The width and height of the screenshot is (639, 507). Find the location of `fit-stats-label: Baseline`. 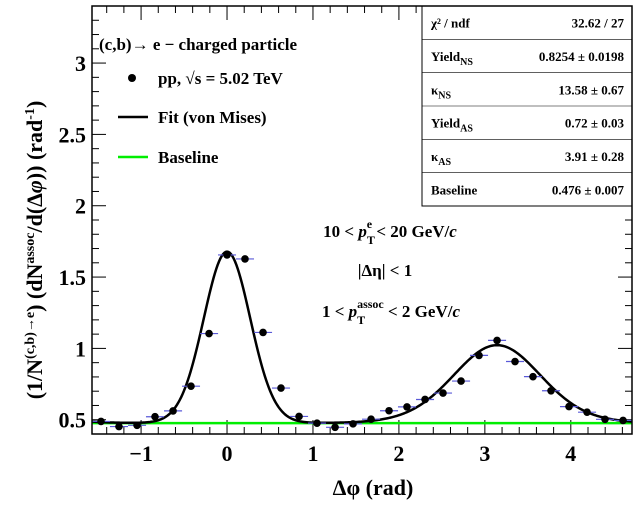

fit-stats-label: Baseline is located at coordinates (454, 189).